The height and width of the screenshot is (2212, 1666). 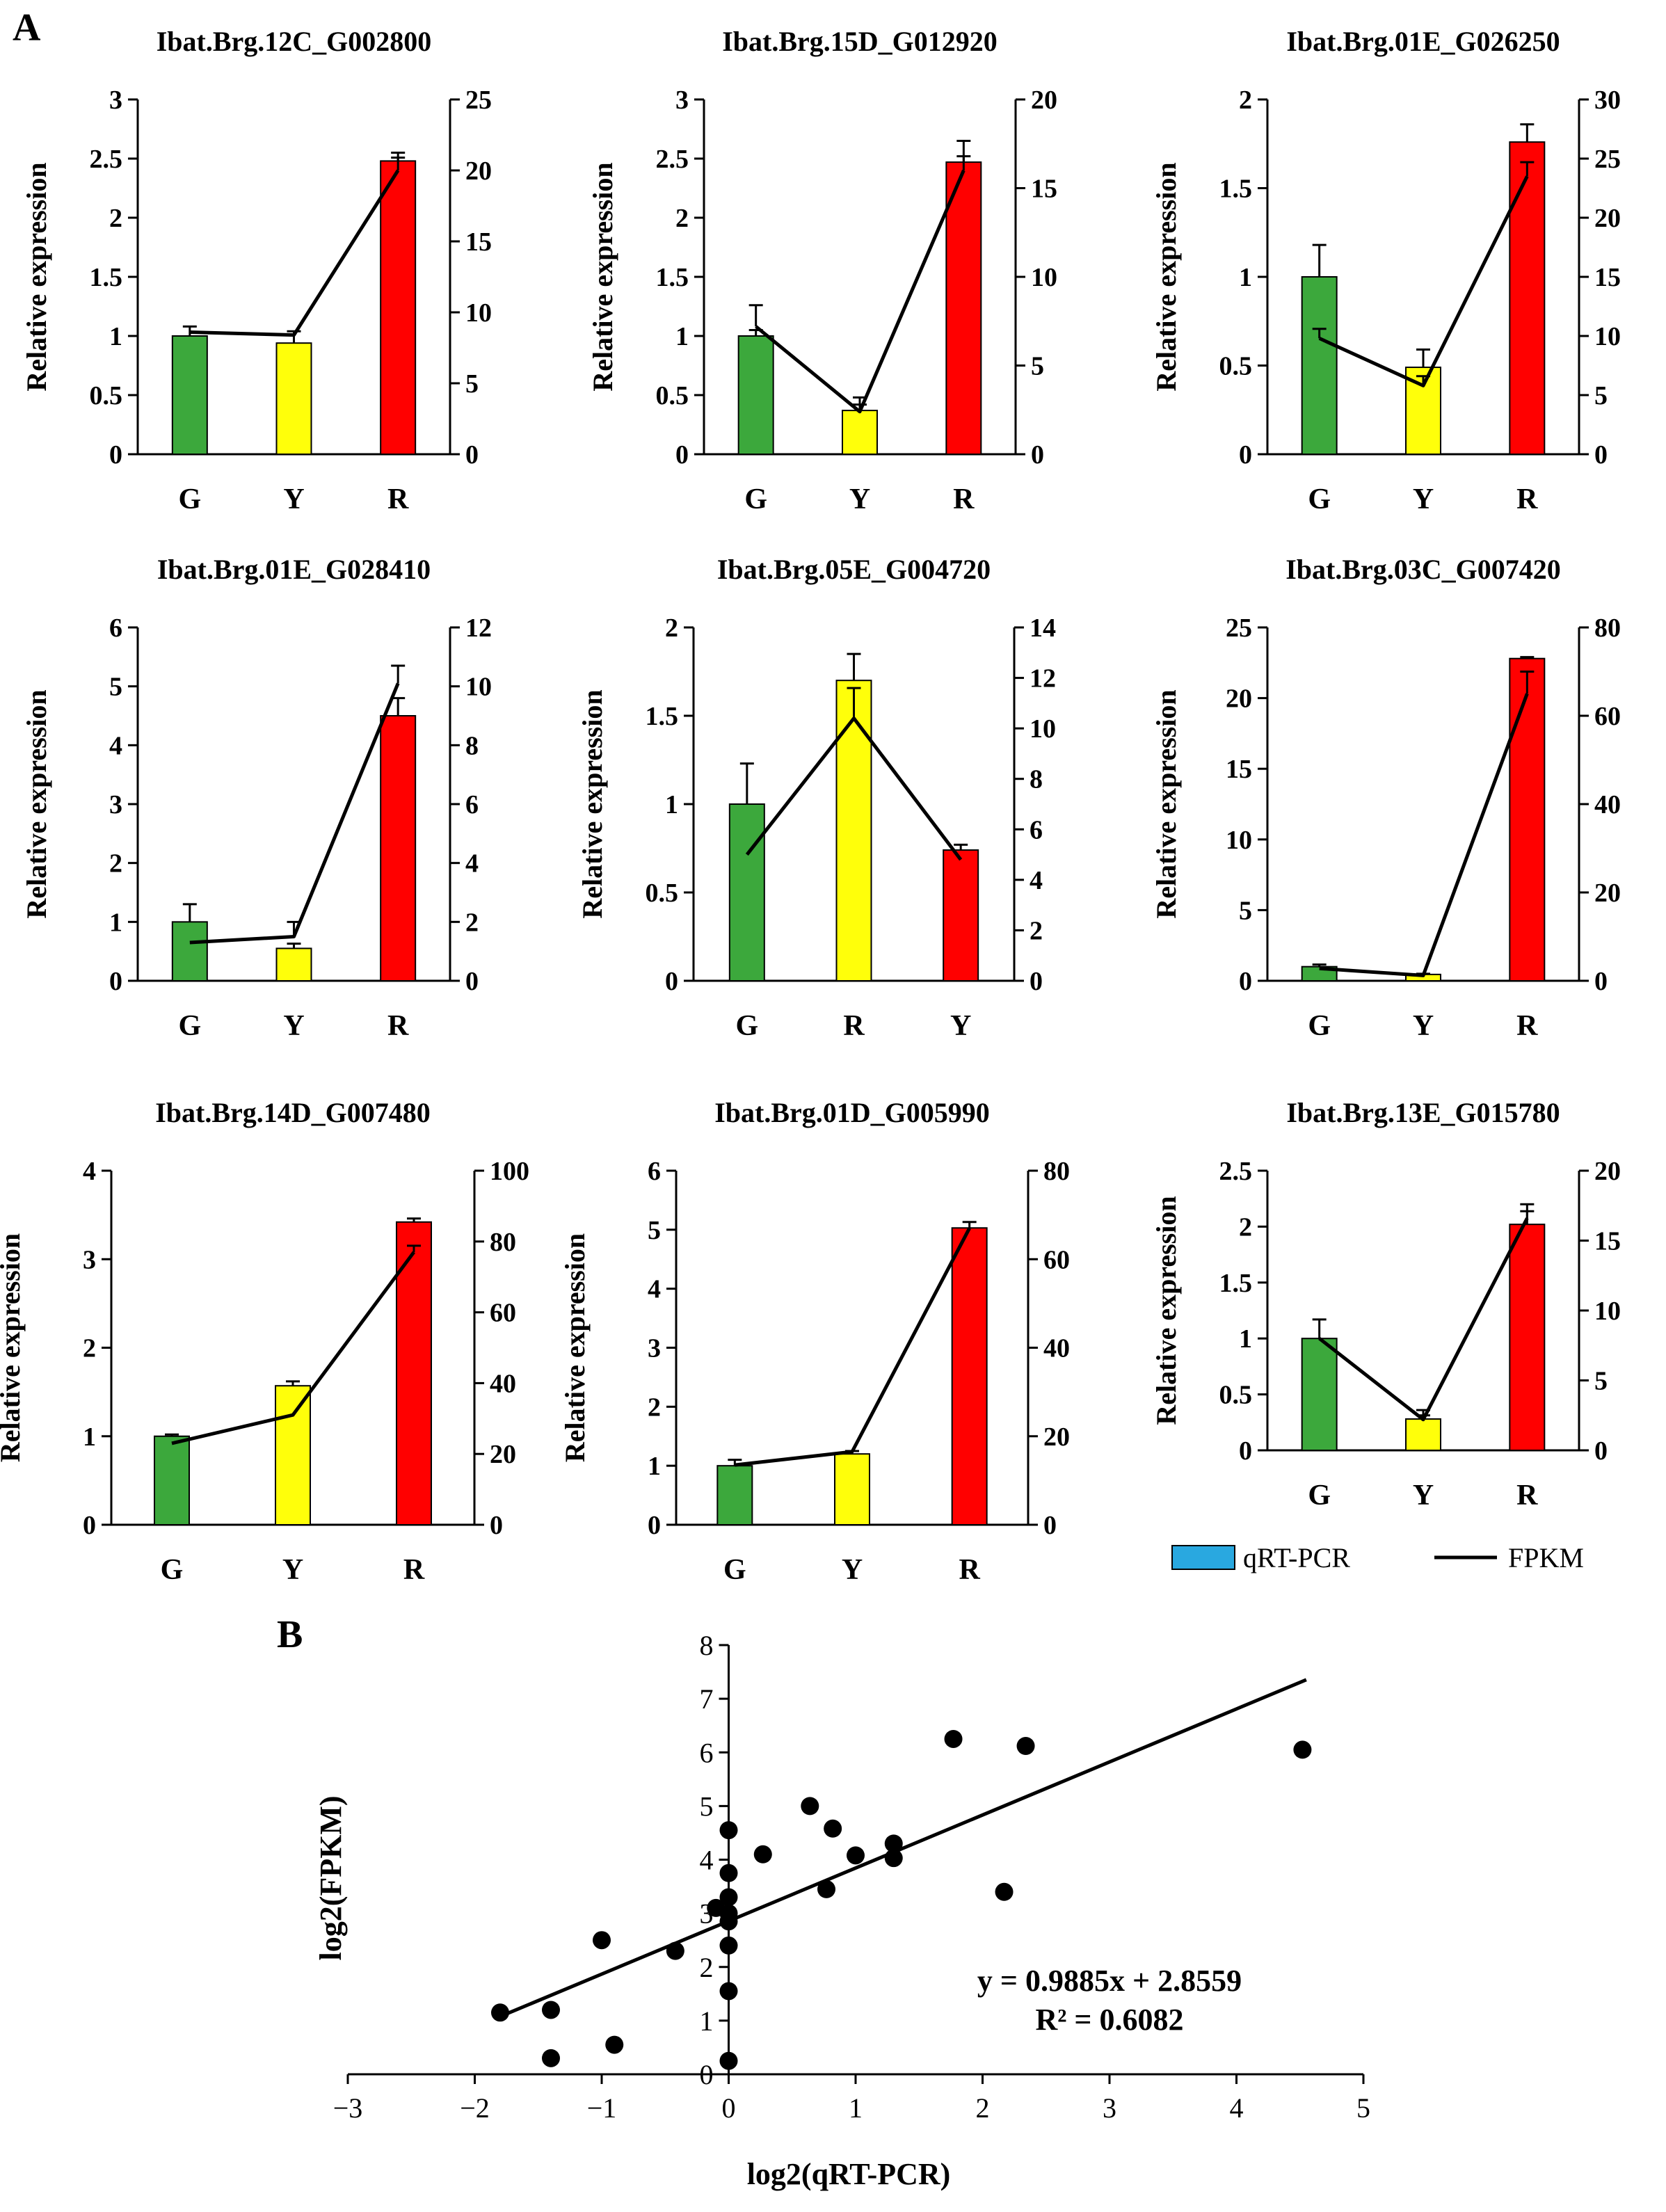 What do you see at coordinates (115, 922) in the screenshot?
I see `chart-4-left-tick-label: 1` at bounding box center [115, 922].